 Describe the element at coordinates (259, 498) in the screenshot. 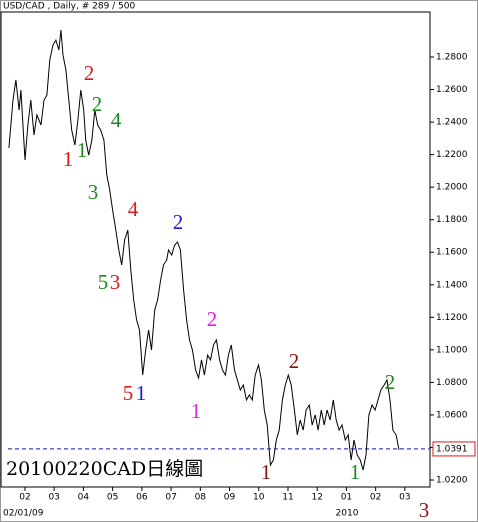

I see `x-tick-label: 10` at that location.